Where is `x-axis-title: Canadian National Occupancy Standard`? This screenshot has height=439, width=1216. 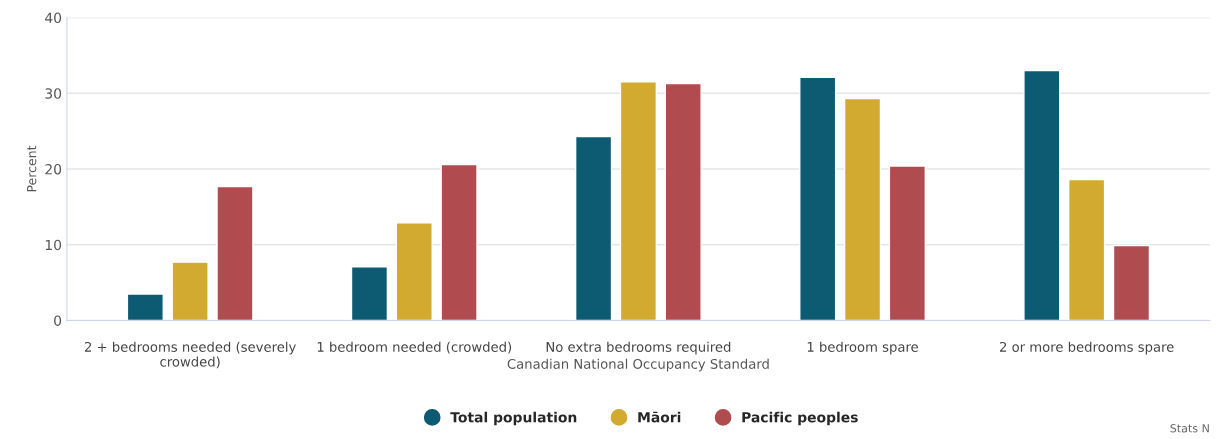
x-axis-title: Canadian National Occupancy Standard is located at coordinates (638, 365).